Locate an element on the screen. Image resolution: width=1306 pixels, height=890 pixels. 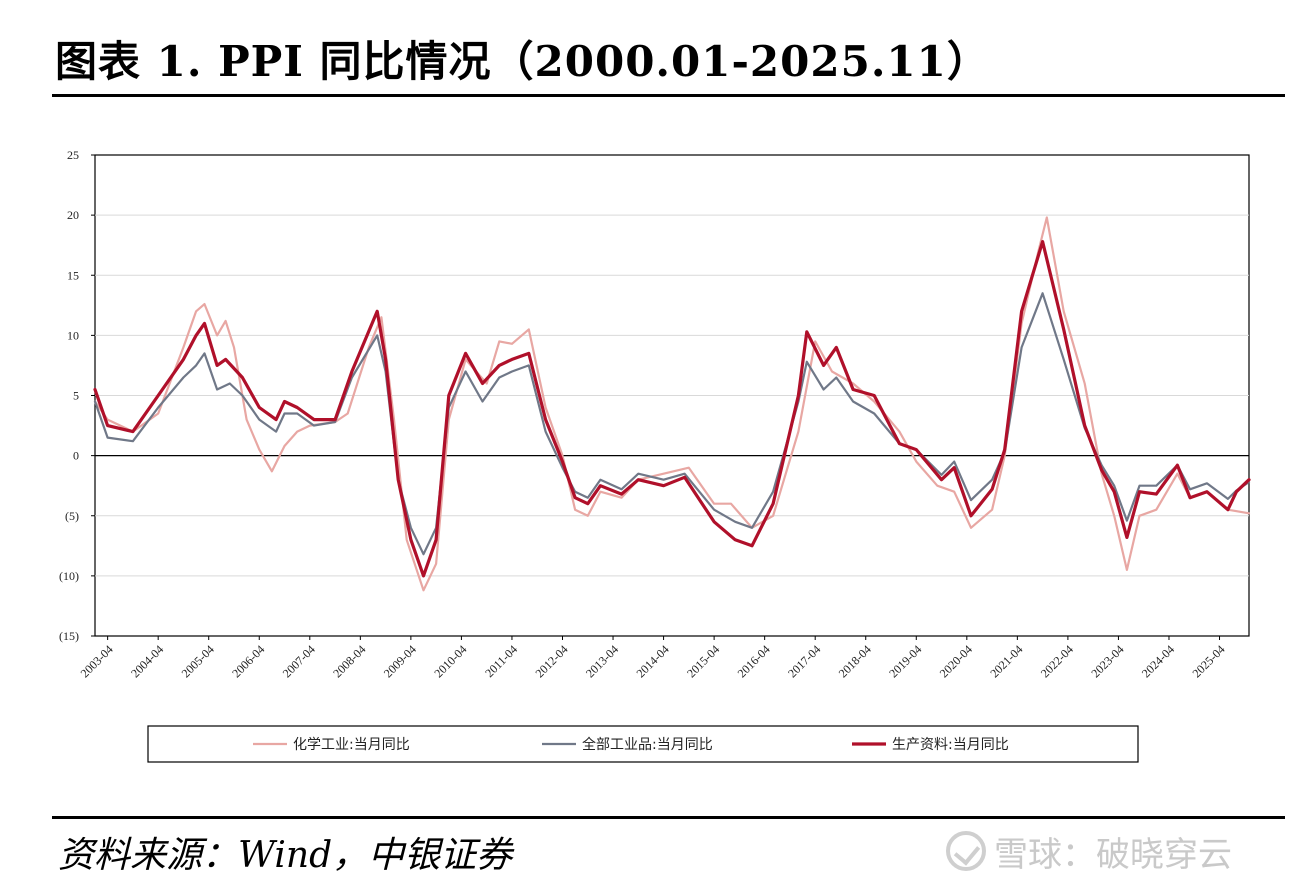
x-tick-label: 2013-04 is located at coordinates (602, 661).